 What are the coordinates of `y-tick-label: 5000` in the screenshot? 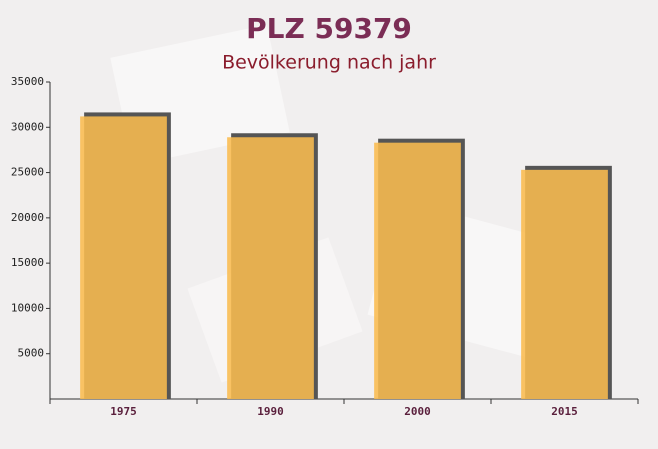 It's located at (31, 353).